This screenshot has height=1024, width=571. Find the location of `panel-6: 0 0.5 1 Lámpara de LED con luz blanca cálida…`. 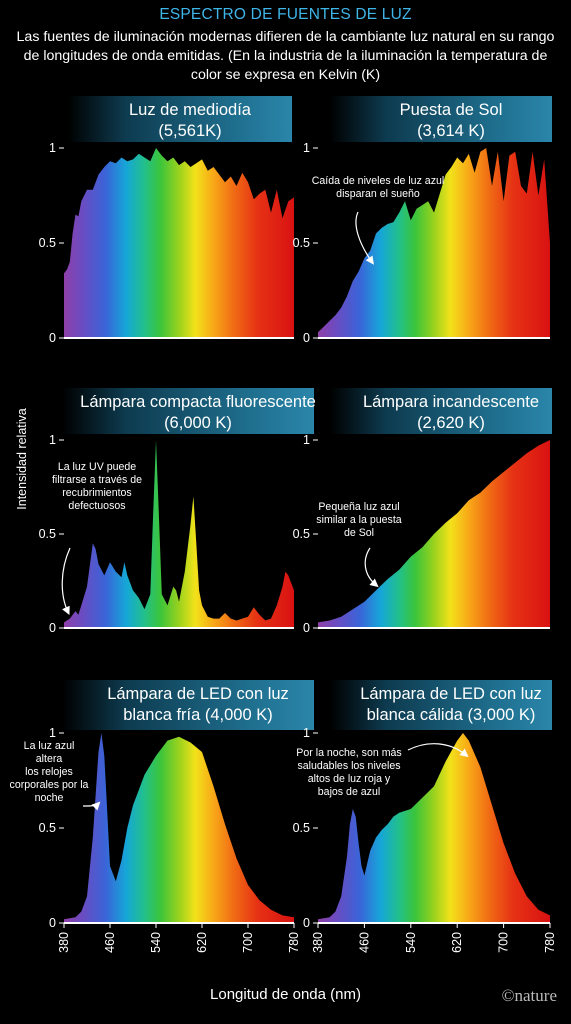

panel-6: 0 0.5 1 Lámpara de LED con luz blanca cálida… is located at coordinates (425, 816).